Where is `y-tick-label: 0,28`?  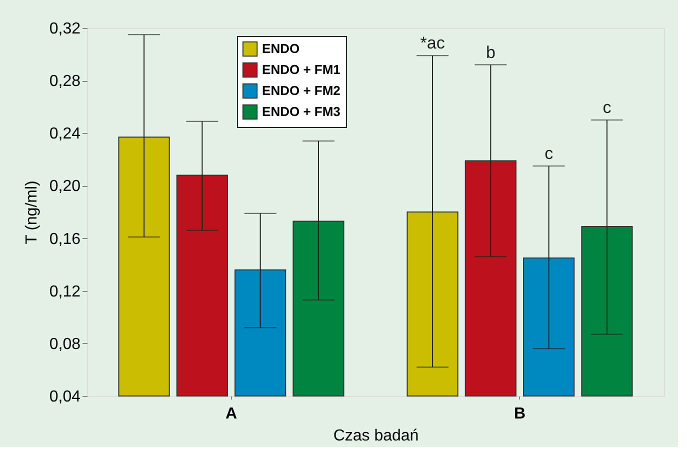 y-tick-label: 0,28 is located at coordinates (65, 81).